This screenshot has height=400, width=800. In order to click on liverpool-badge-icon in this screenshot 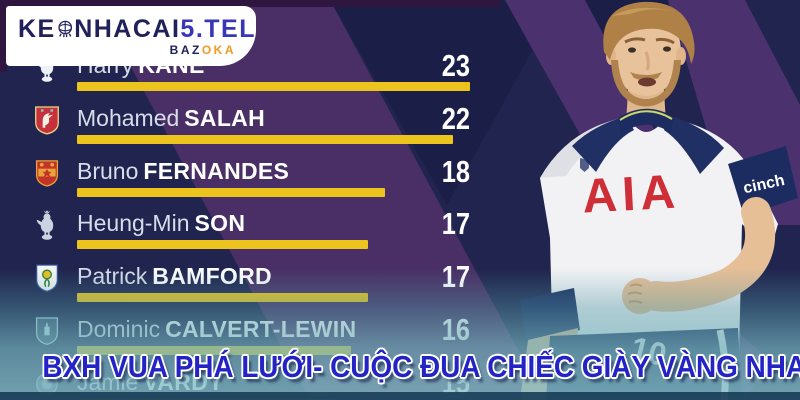, I will do `click(47, 120)`.